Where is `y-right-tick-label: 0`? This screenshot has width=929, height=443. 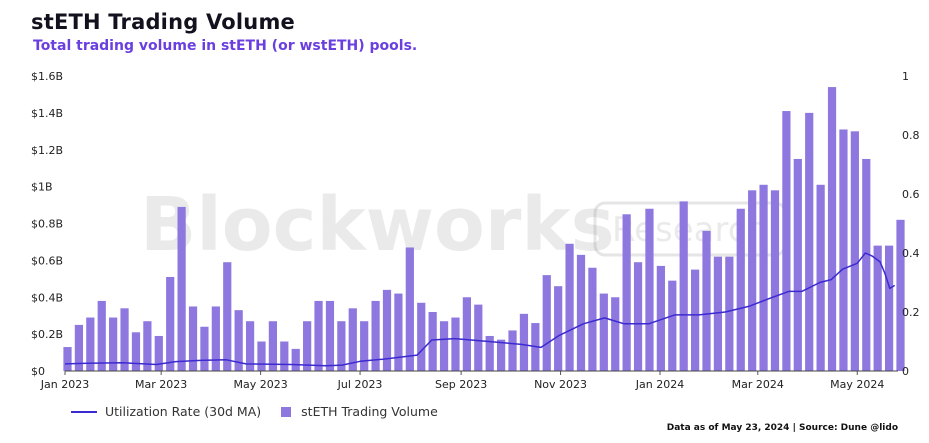 y-right-tick-label: 0 is located at coordinates (905, 371).